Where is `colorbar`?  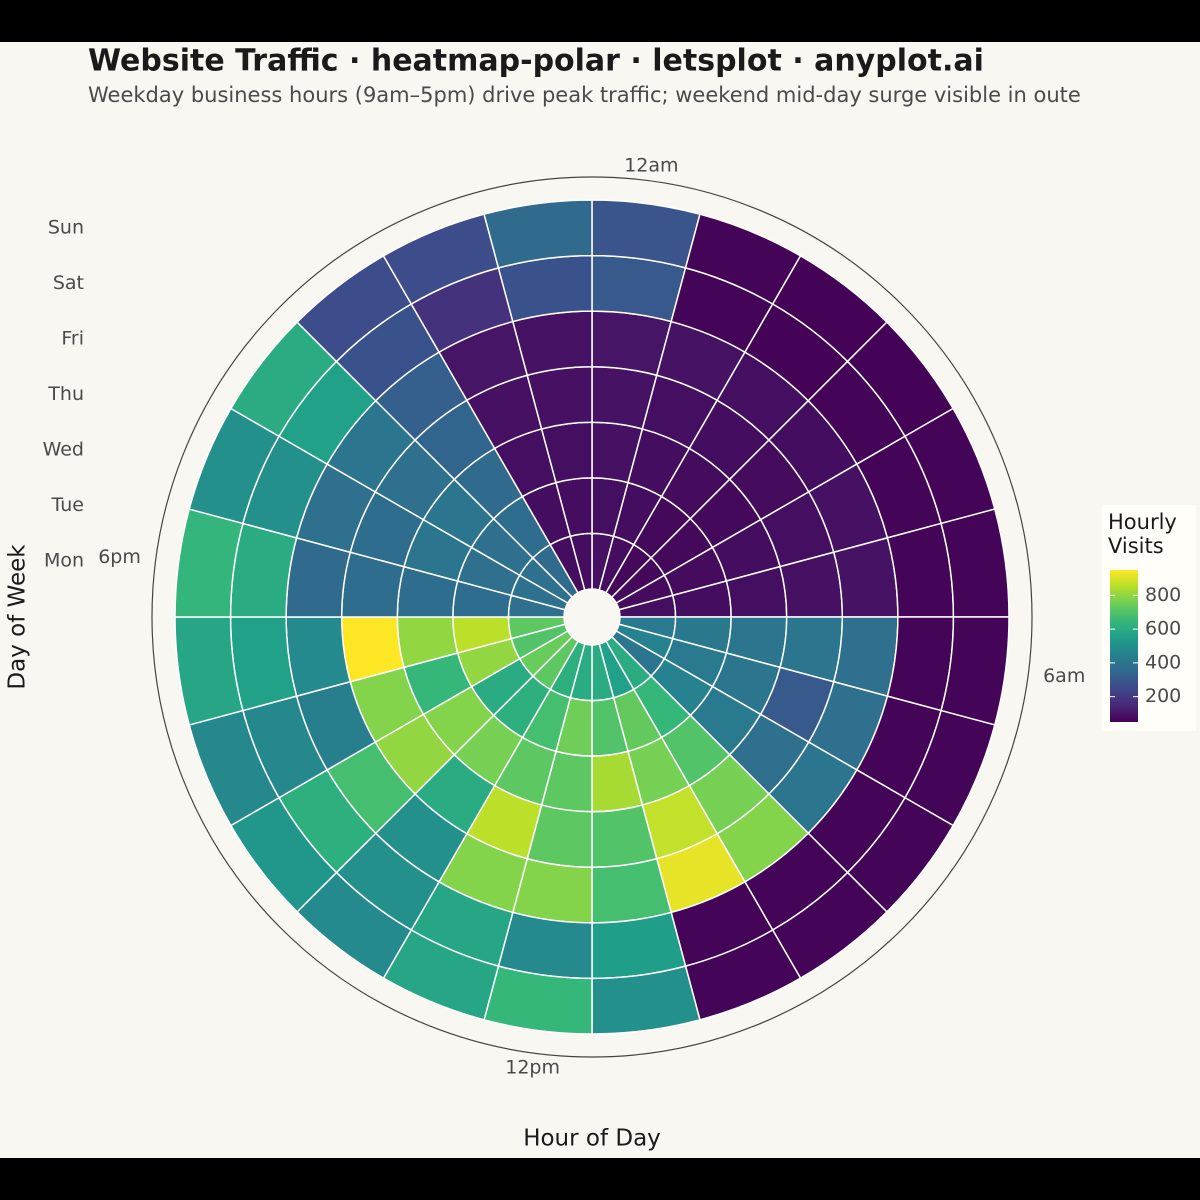
colorbar is located at coordinates (1124, 646).